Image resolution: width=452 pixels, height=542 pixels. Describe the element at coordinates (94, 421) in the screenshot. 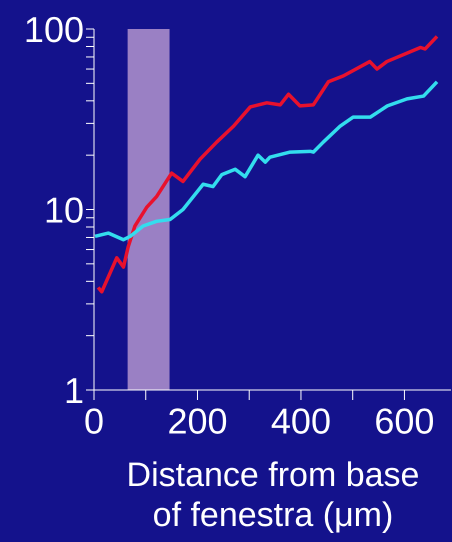

I see `x-tick-label: 0` at that location.